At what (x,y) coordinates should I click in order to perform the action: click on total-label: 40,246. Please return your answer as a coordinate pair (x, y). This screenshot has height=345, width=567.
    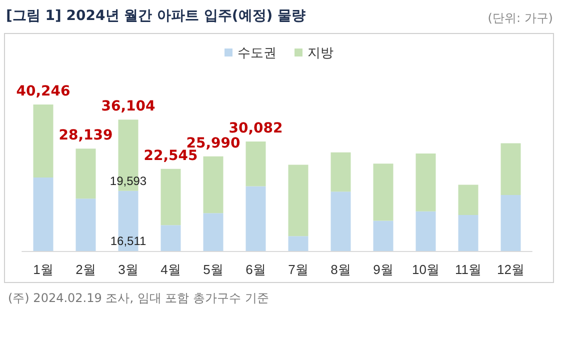
    Looking at the image, I should click on (43, 92).